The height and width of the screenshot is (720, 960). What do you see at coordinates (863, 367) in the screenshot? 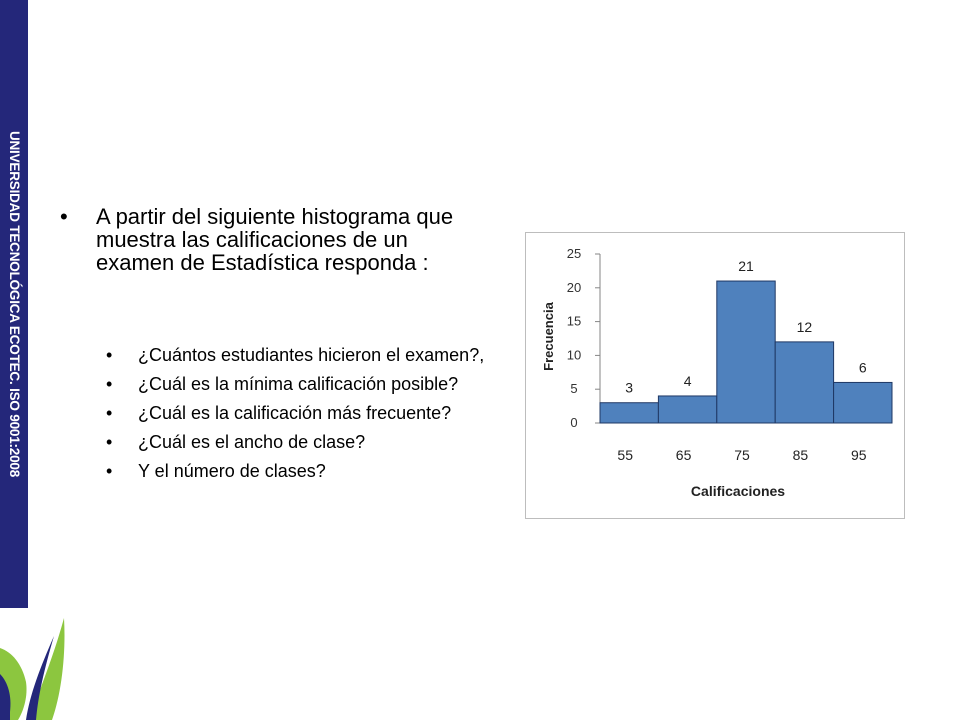
I see `bar-data-label: 6` at bounding box center [863, 367].